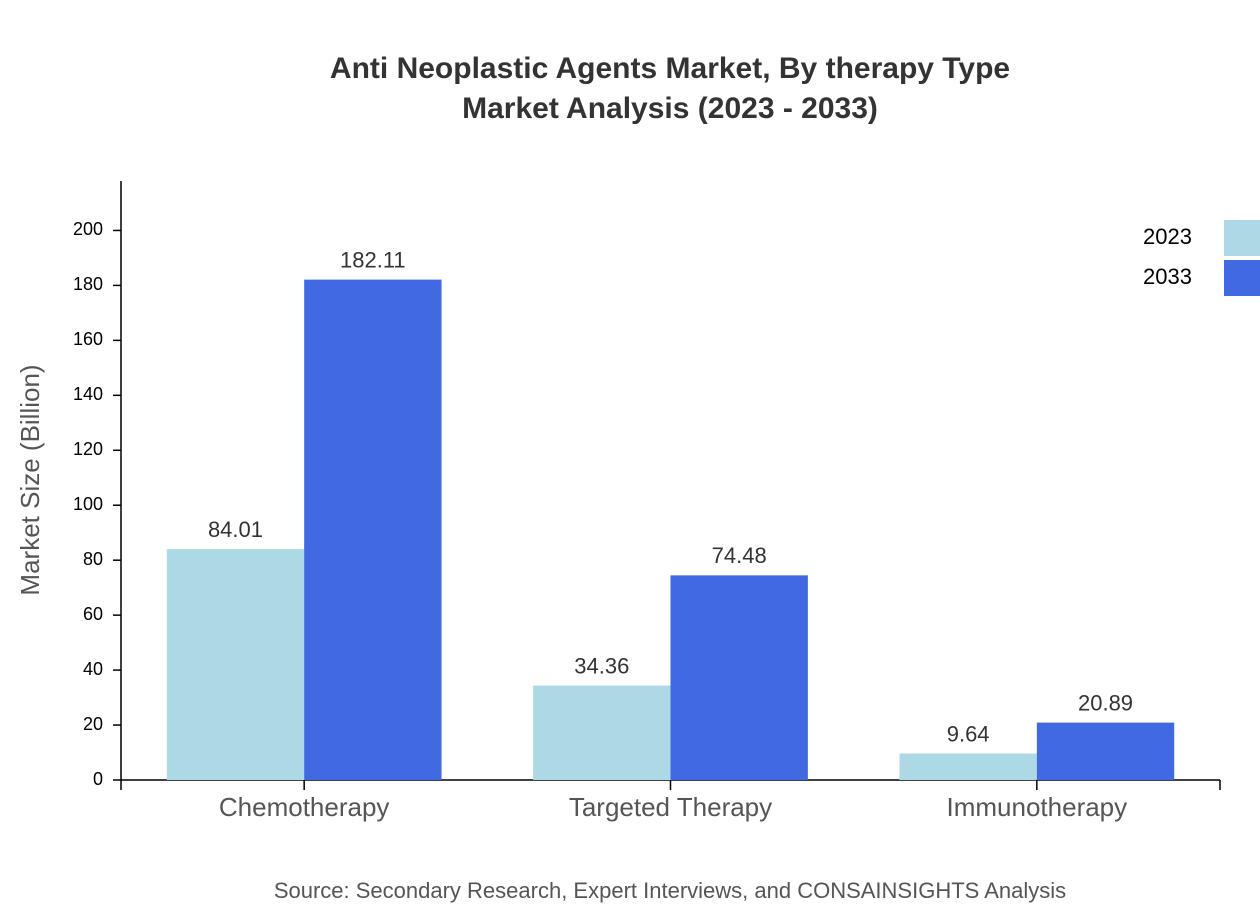 This screenshot has height=920, width=1260. I want to click on value-label: 84.01, so click(235, 529).